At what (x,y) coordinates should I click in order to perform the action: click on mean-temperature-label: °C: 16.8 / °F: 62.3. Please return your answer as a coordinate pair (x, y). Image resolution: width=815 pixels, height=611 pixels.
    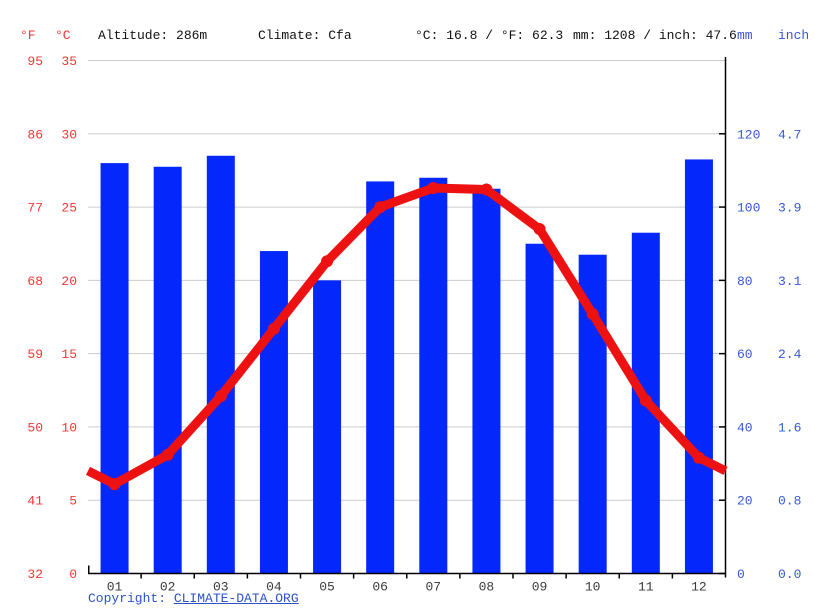
    Looking at the image, I should click on (489, 35).